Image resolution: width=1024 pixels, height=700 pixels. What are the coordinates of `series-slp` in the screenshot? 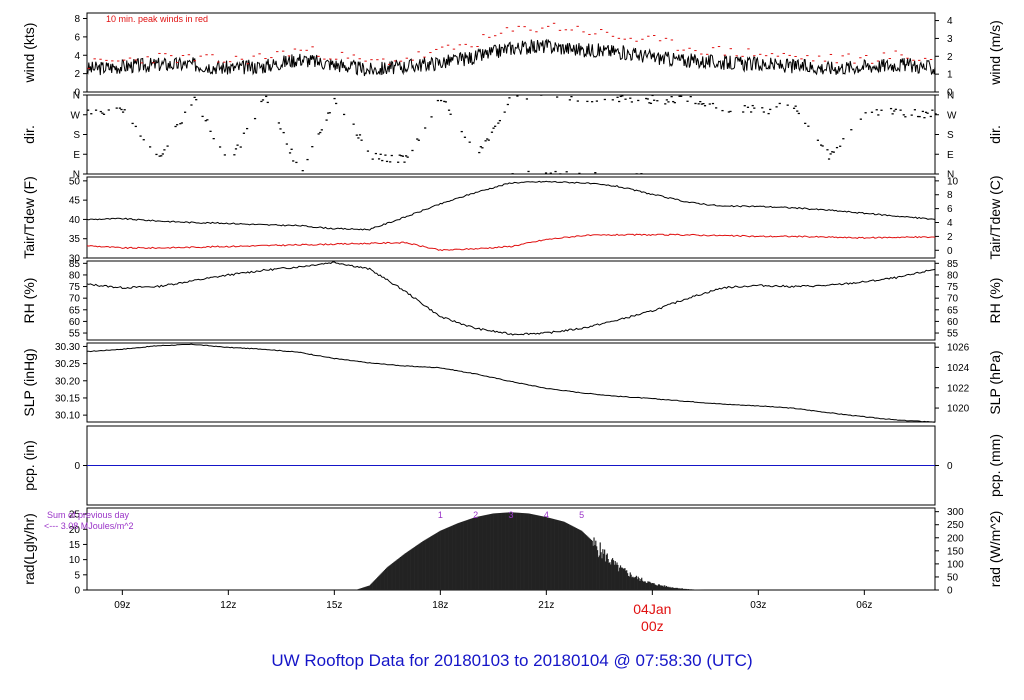 It's located at (511, 383).